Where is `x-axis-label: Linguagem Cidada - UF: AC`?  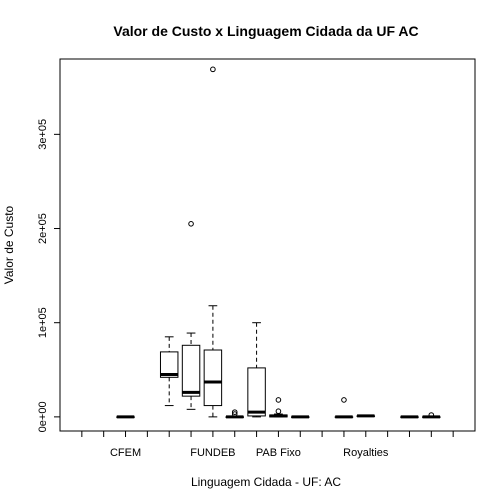
x-axis-label: Linguagem Cidada - UF: AC is located at coordinates (266, 482).